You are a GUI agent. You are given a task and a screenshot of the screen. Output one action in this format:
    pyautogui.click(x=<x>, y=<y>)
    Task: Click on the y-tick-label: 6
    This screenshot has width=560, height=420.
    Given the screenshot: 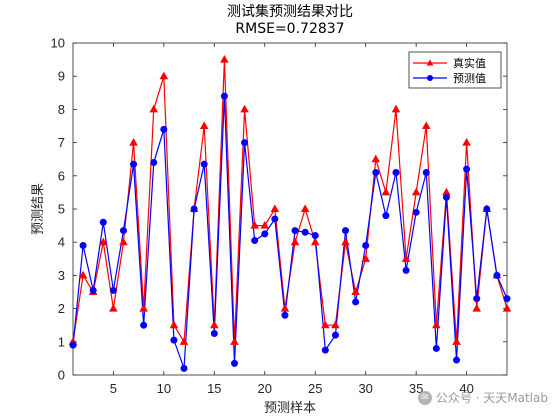 What is the action you would take?
    pyautogui.click(x=61, y=175)
    